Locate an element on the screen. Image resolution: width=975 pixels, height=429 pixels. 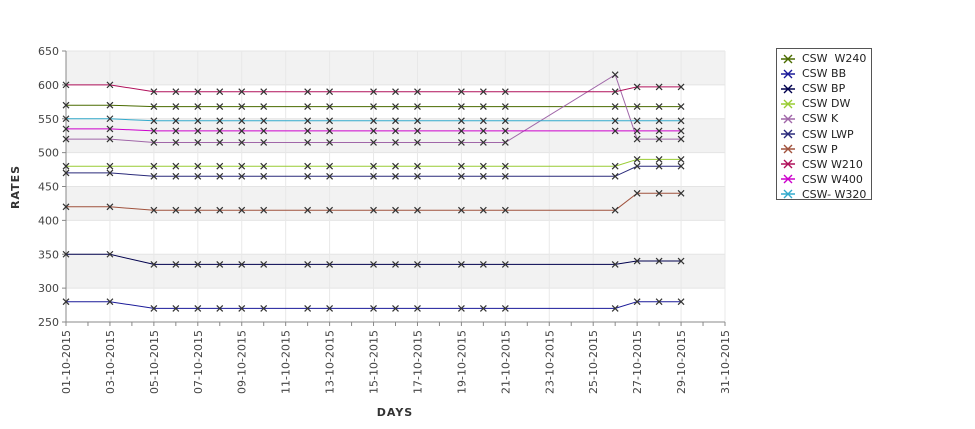
legend-label: CSW DW is located at coordinates (826, 104).